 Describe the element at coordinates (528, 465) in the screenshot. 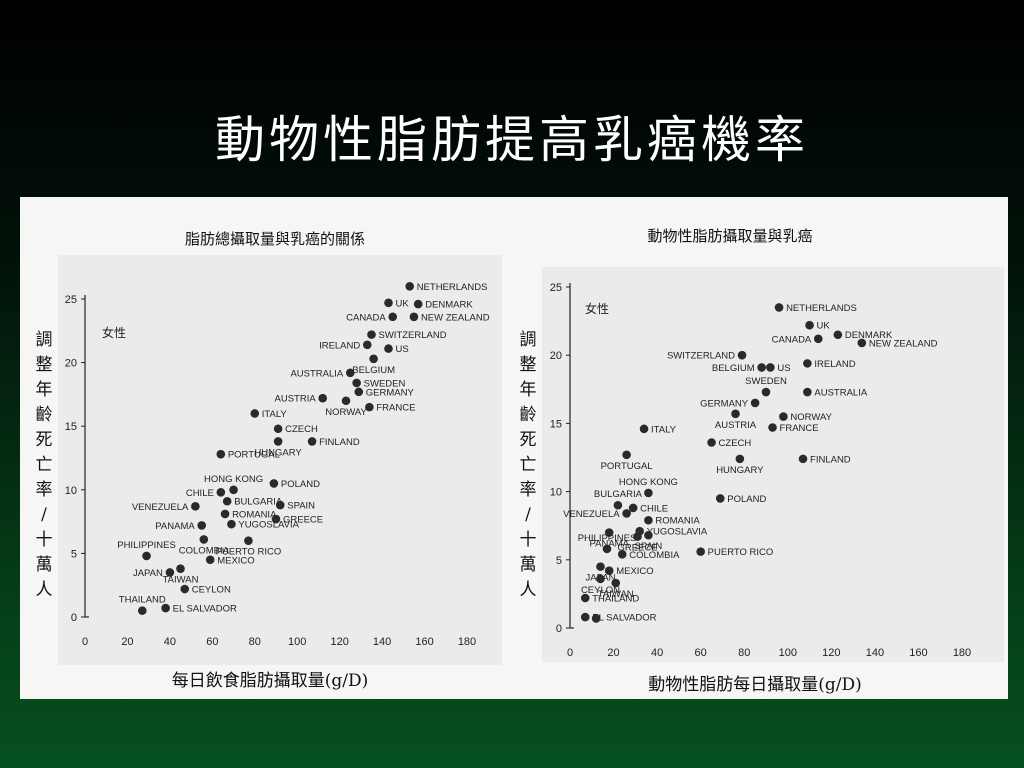

I see `y-axis-label-char: 亡` at that location.